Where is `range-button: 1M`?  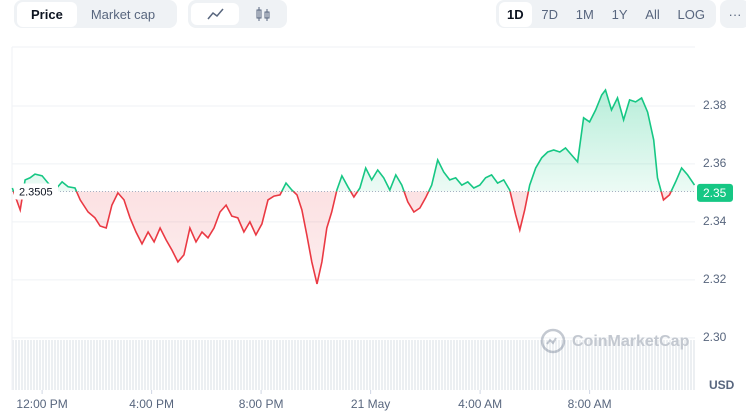
range-button: 1M is located at coordinates (584, 14).